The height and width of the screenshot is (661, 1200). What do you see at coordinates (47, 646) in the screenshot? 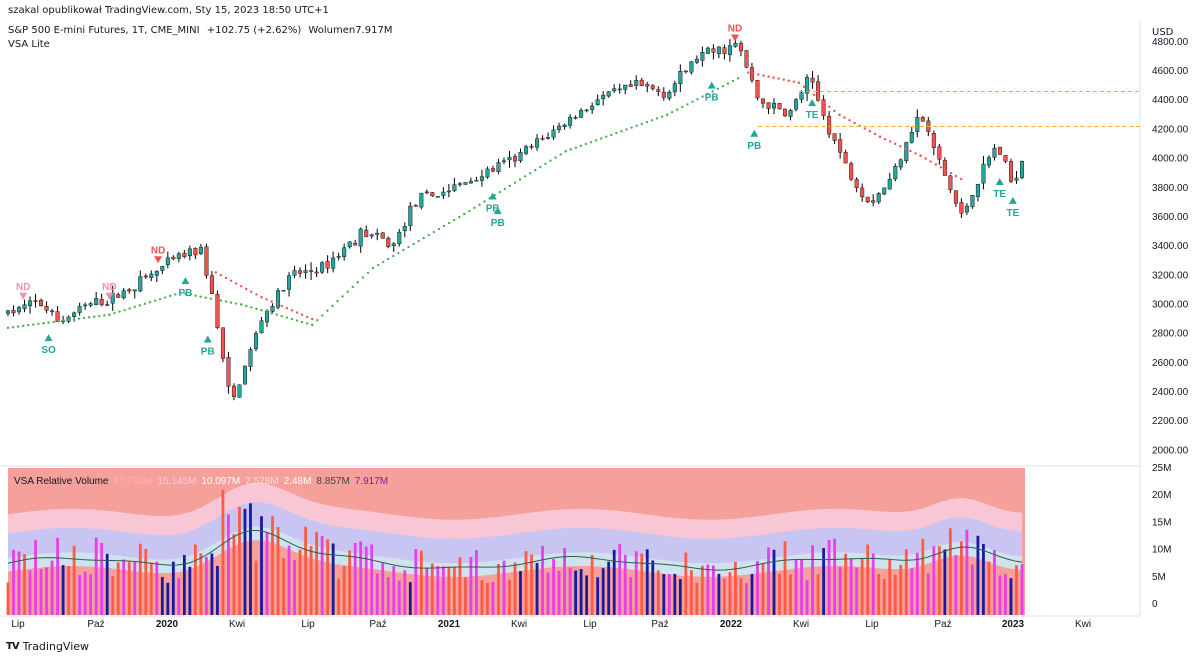
I see `footer-brand: TV TradingView` at bounding box center [47, 646].